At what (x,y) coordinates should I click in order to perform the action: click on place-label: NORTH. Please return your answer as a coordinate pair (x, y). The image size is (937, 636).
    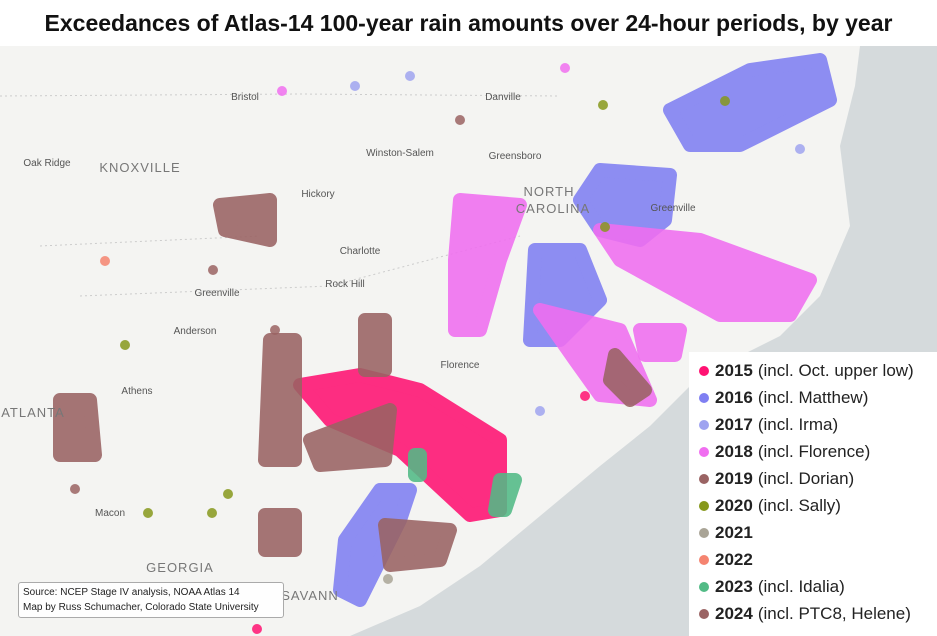
    Looking at the image, I should click on (549, 191).